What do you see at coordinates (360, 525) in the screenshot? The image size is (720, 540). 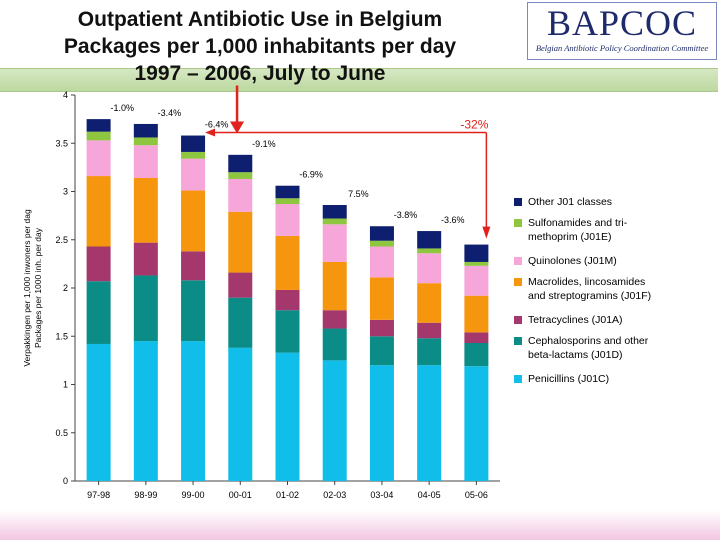 I see `bottom-decoration` at bounding box center [360, 525].